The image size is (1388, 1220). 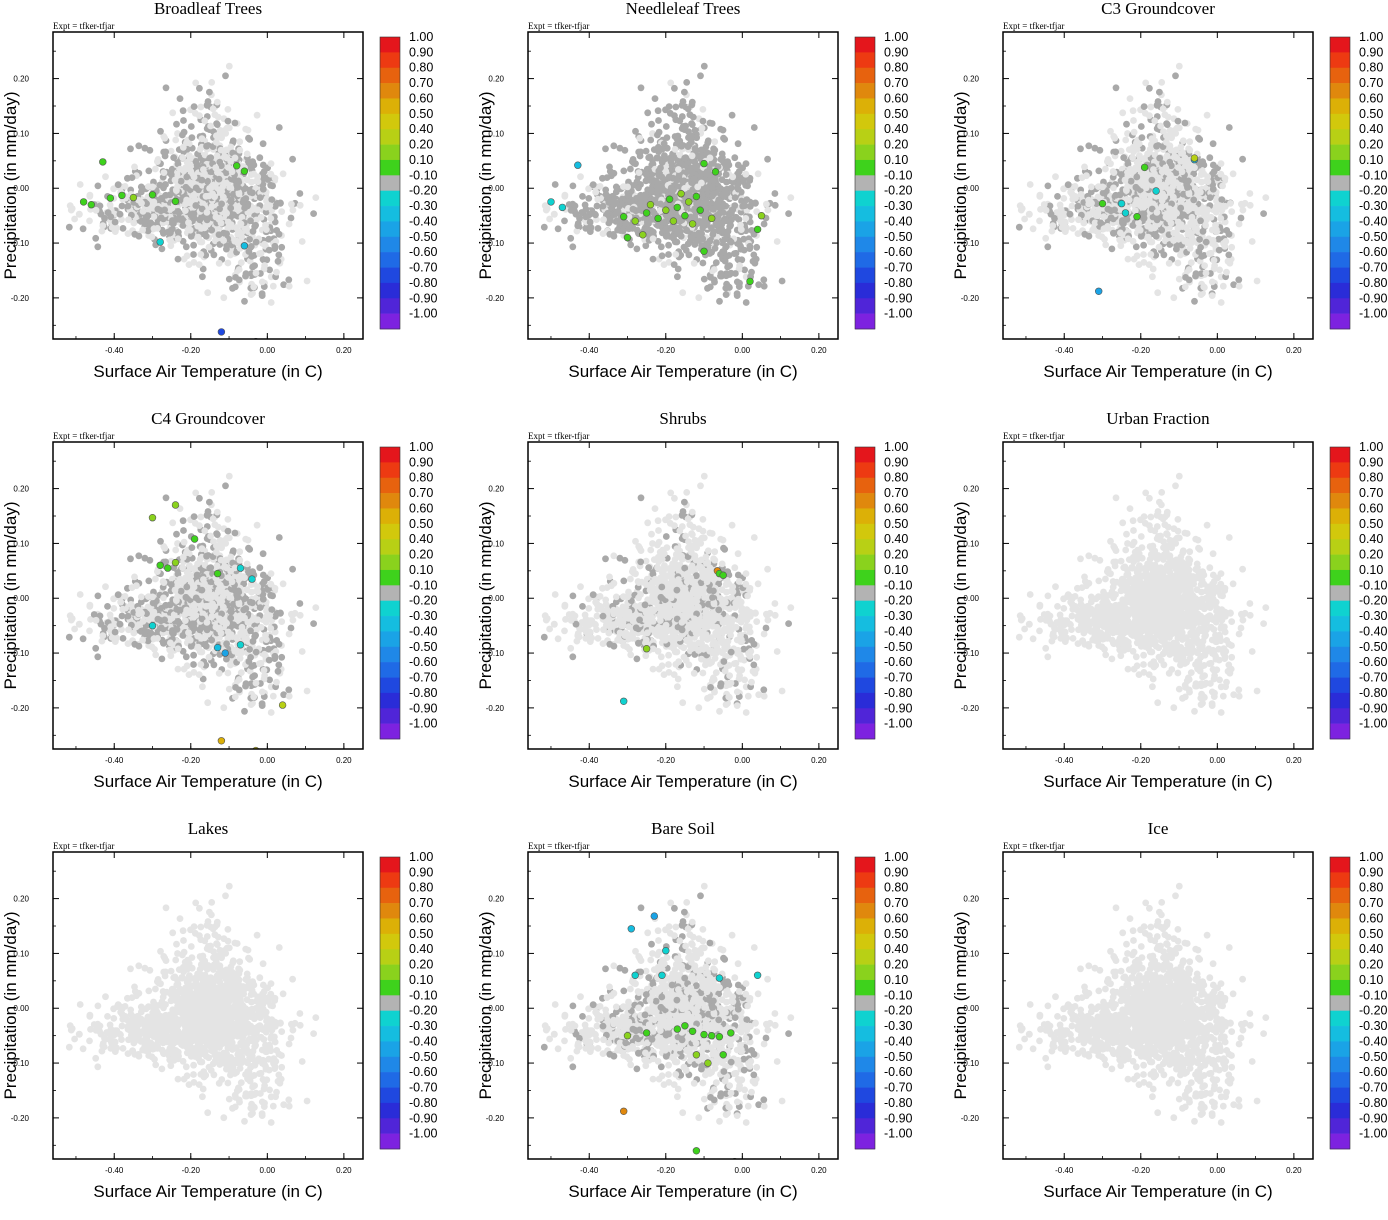 I want to click on colorbar-label: -0.50, so click(x=423, y=237).